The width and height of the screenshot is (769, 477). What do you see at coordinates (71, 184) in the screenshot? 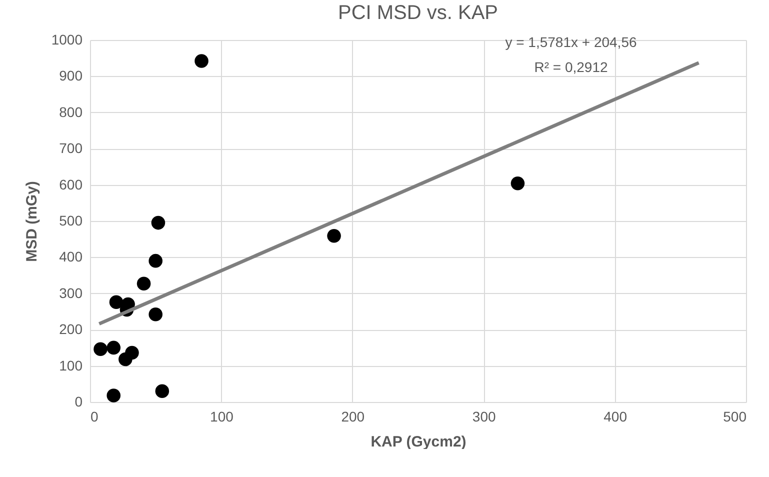
I see `y-tick-label: 600` at bounding box center [71, 184].